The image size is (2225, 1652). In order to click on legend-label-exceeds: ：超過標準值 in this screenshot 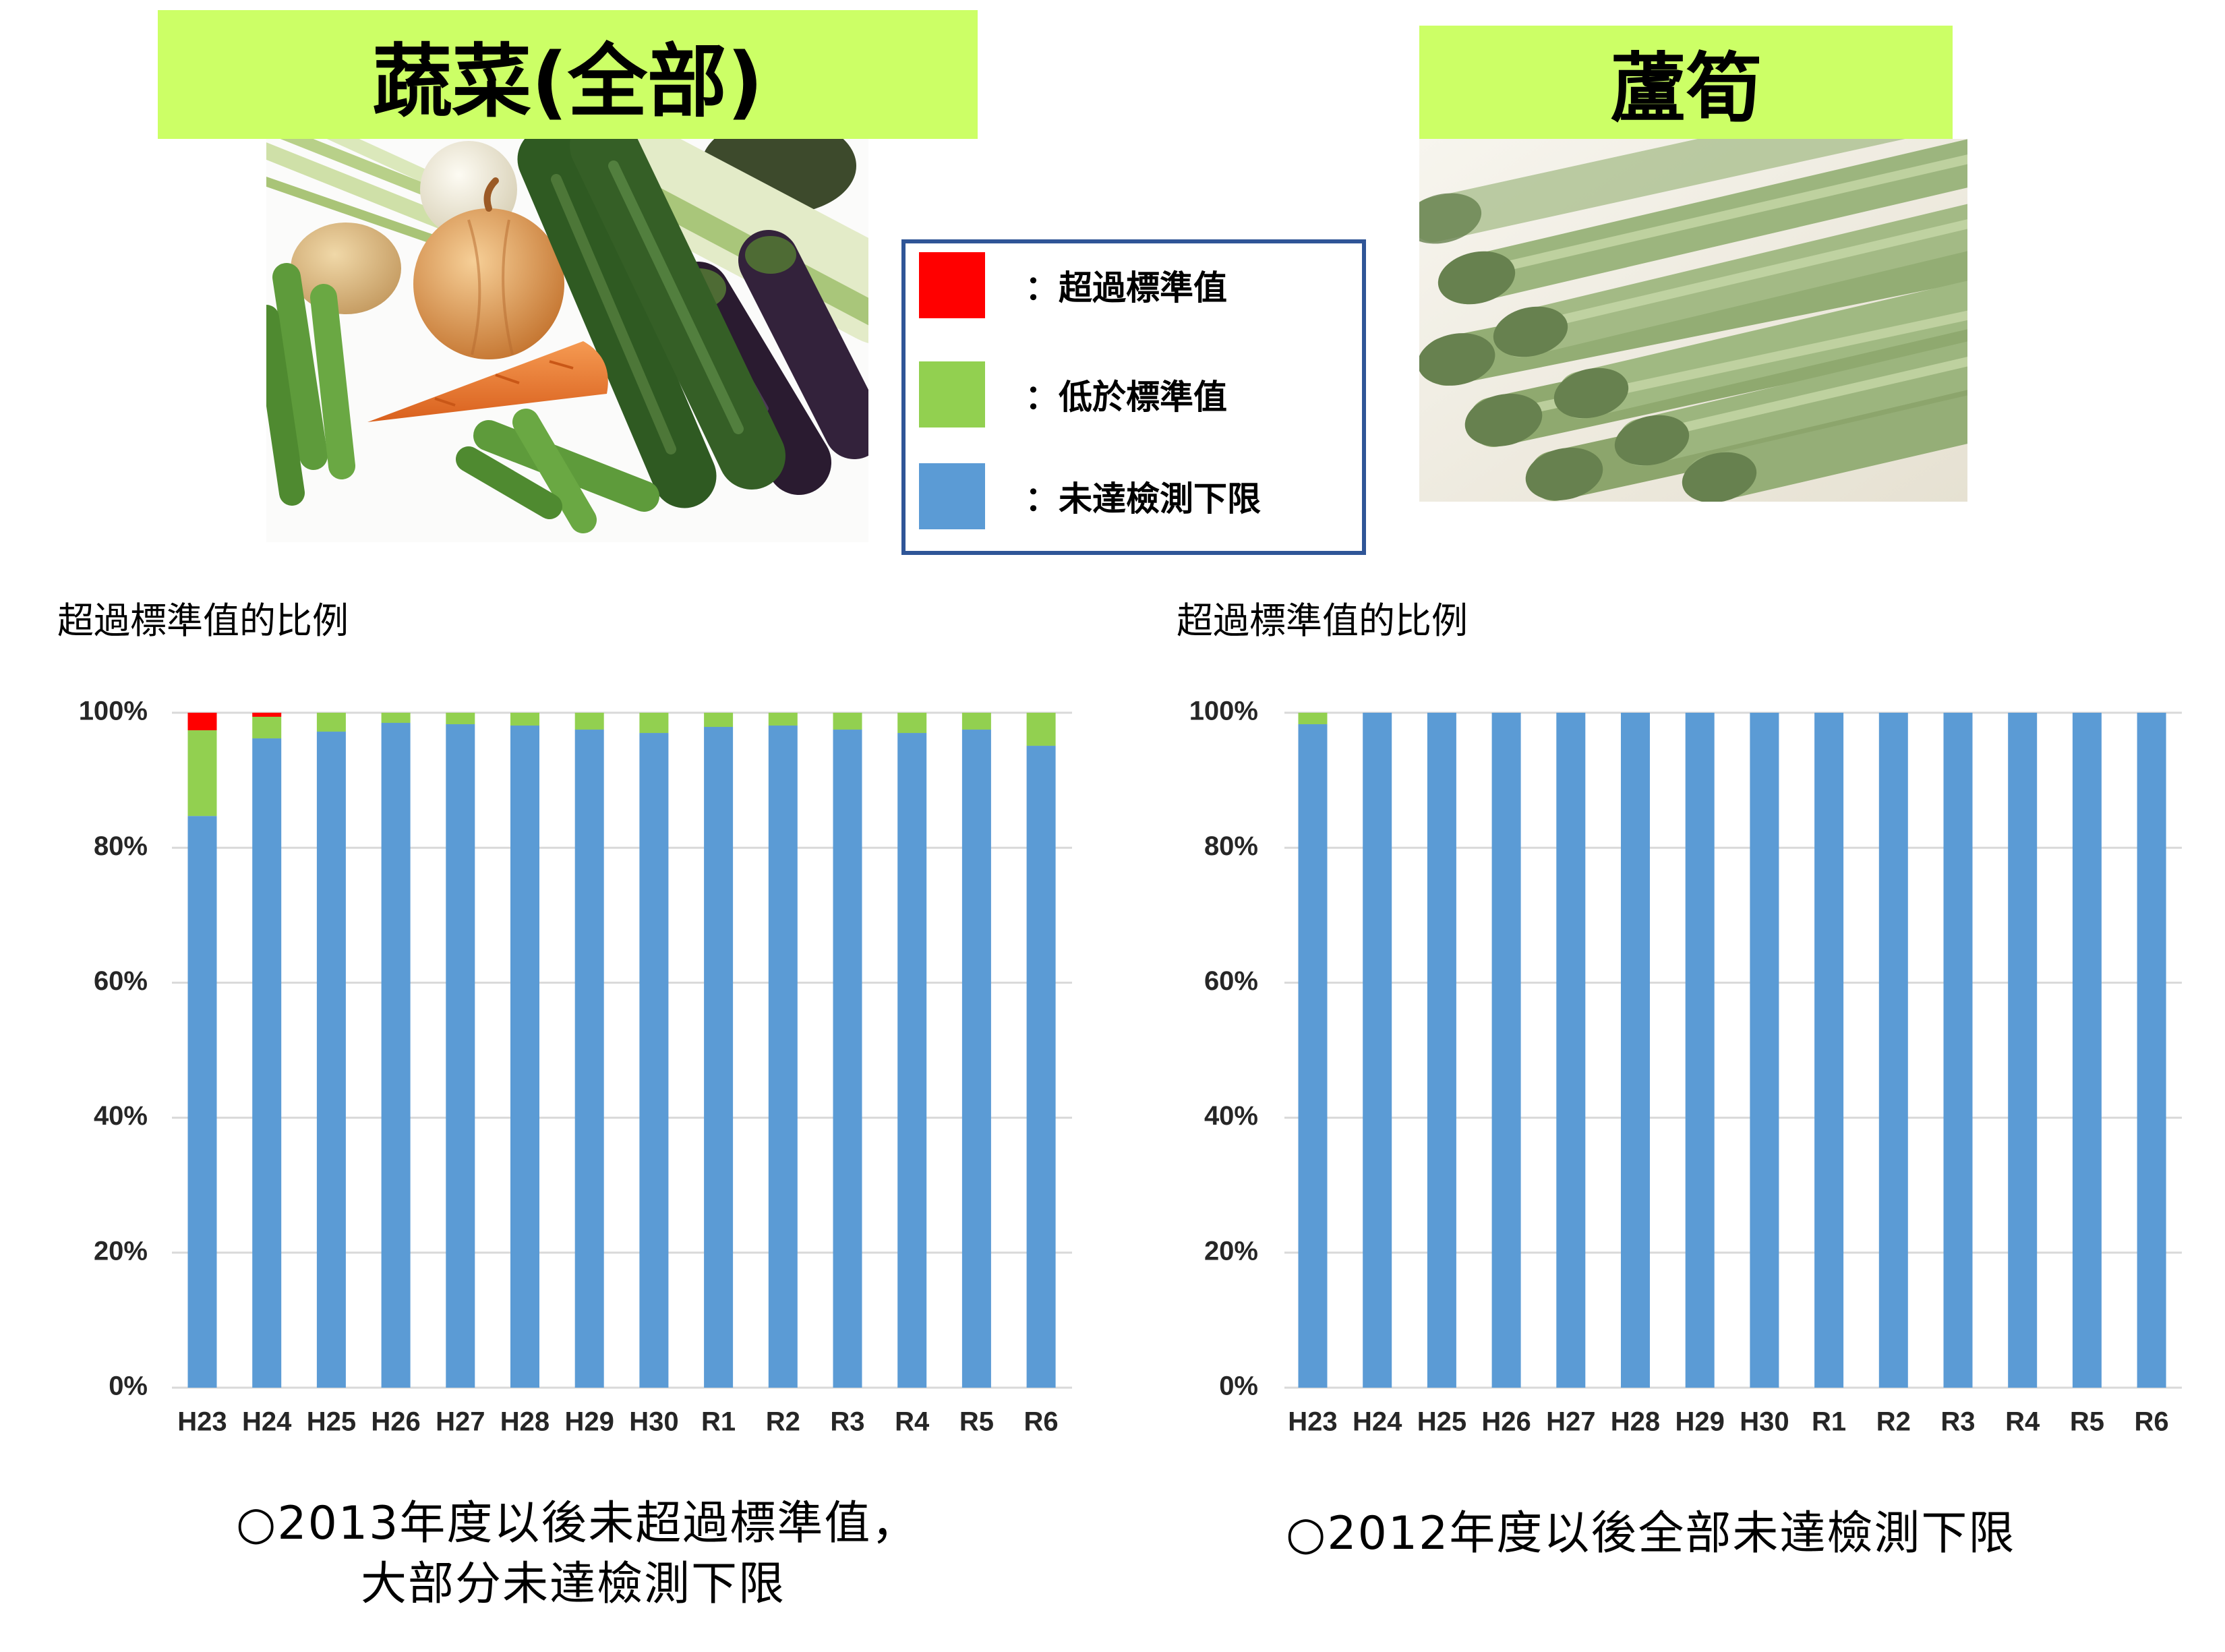, I will do `click(1126, 285)`.